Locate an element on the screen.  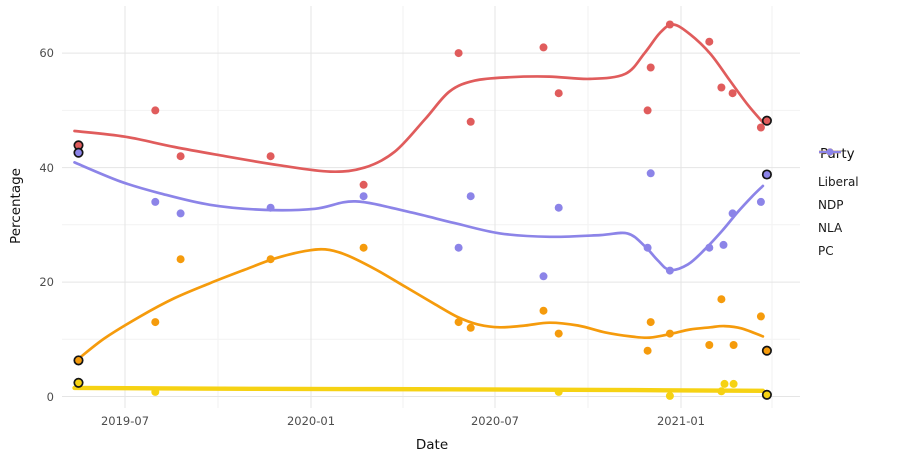
x-tick-label-2019-07: 2019-07 is located at coordinates (125, 421).